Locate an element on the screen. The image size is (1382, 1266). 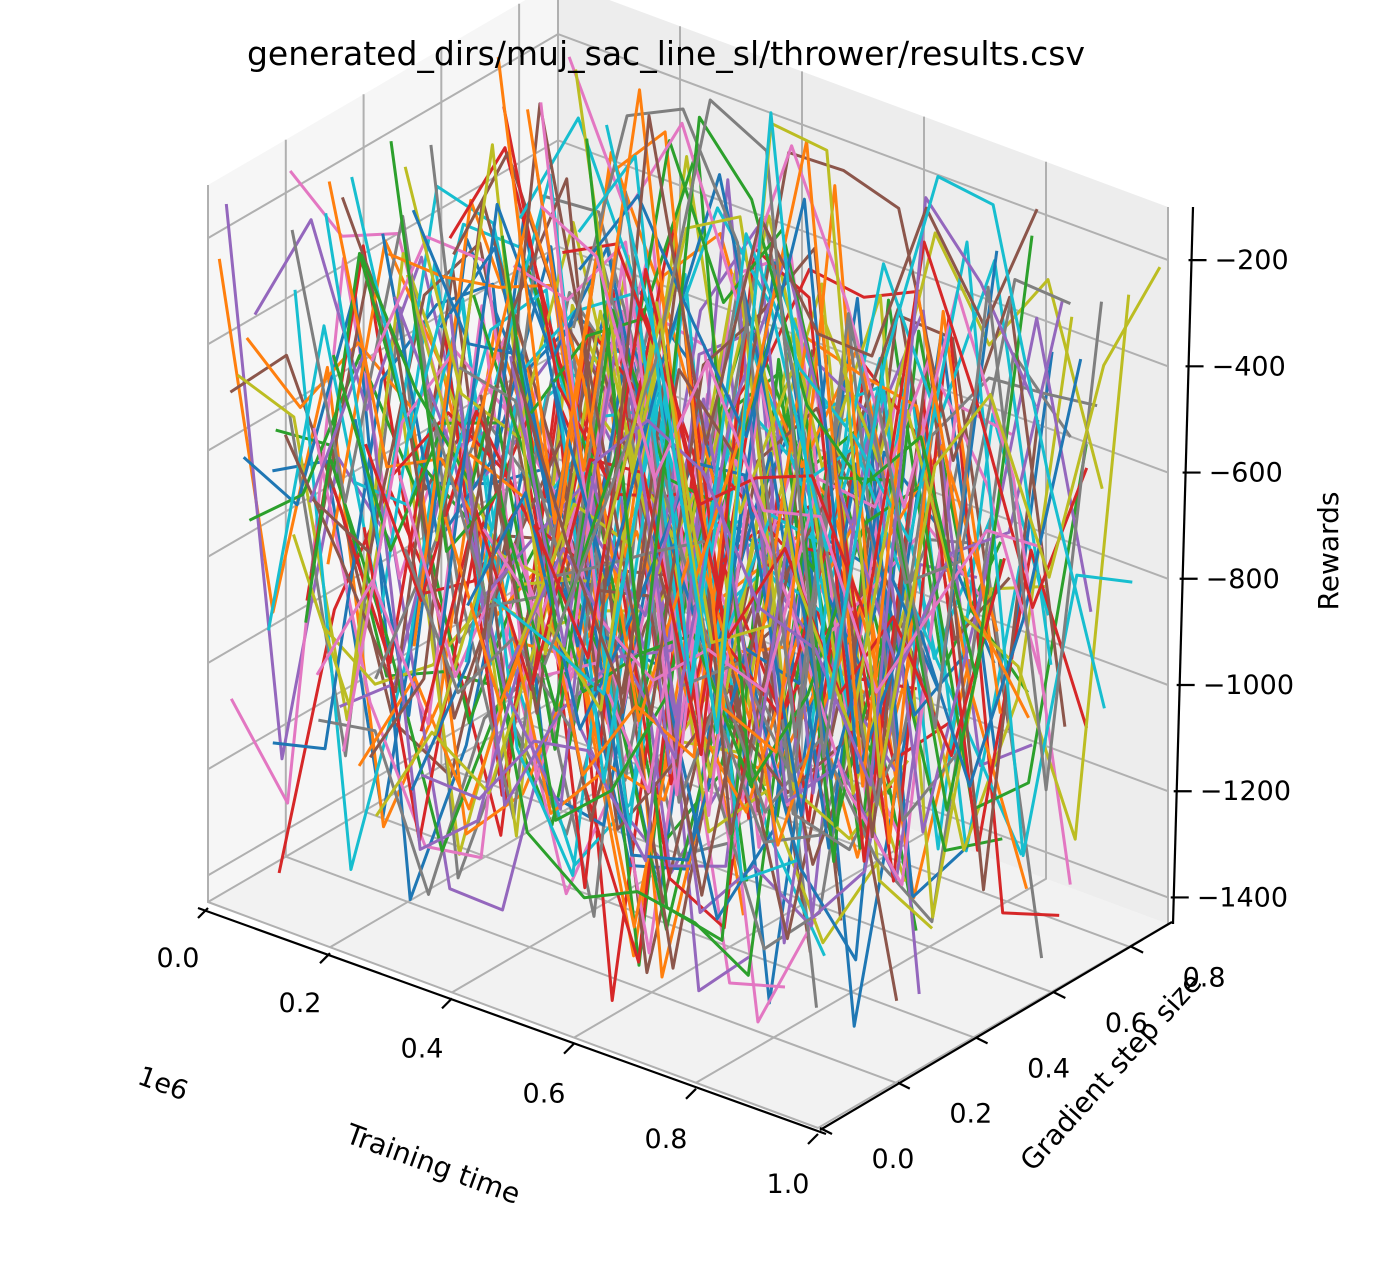
x-axis-label: Training time is located at coordinates (433, 1164).